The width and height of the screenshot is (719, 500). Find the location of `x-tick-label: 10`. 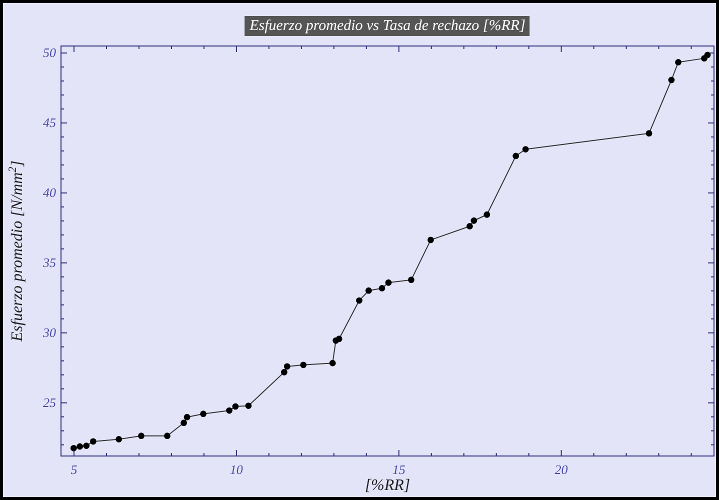

x-tick-label: 10 is located at coordinates (237, 469).